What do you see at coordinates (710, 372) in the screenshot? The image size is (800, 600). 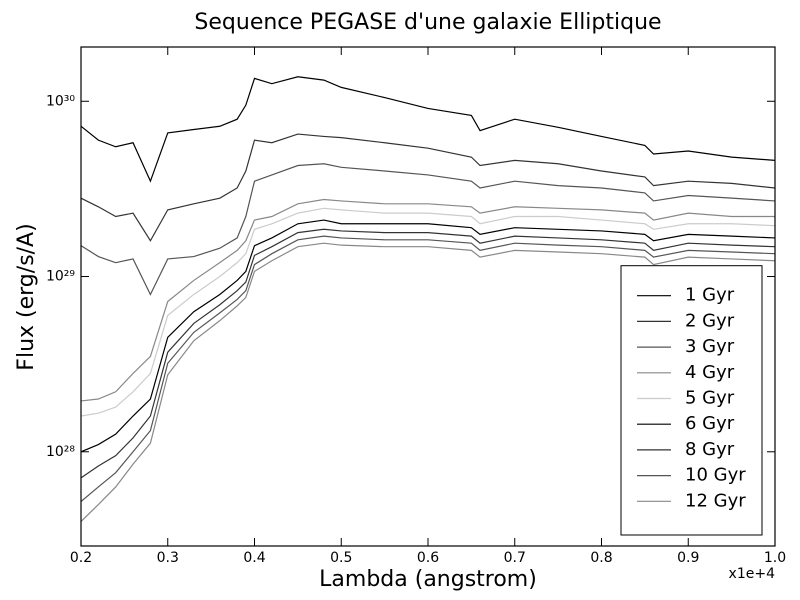 I see `legend-label: 4 Gyr` at bounding box center [710, 372].